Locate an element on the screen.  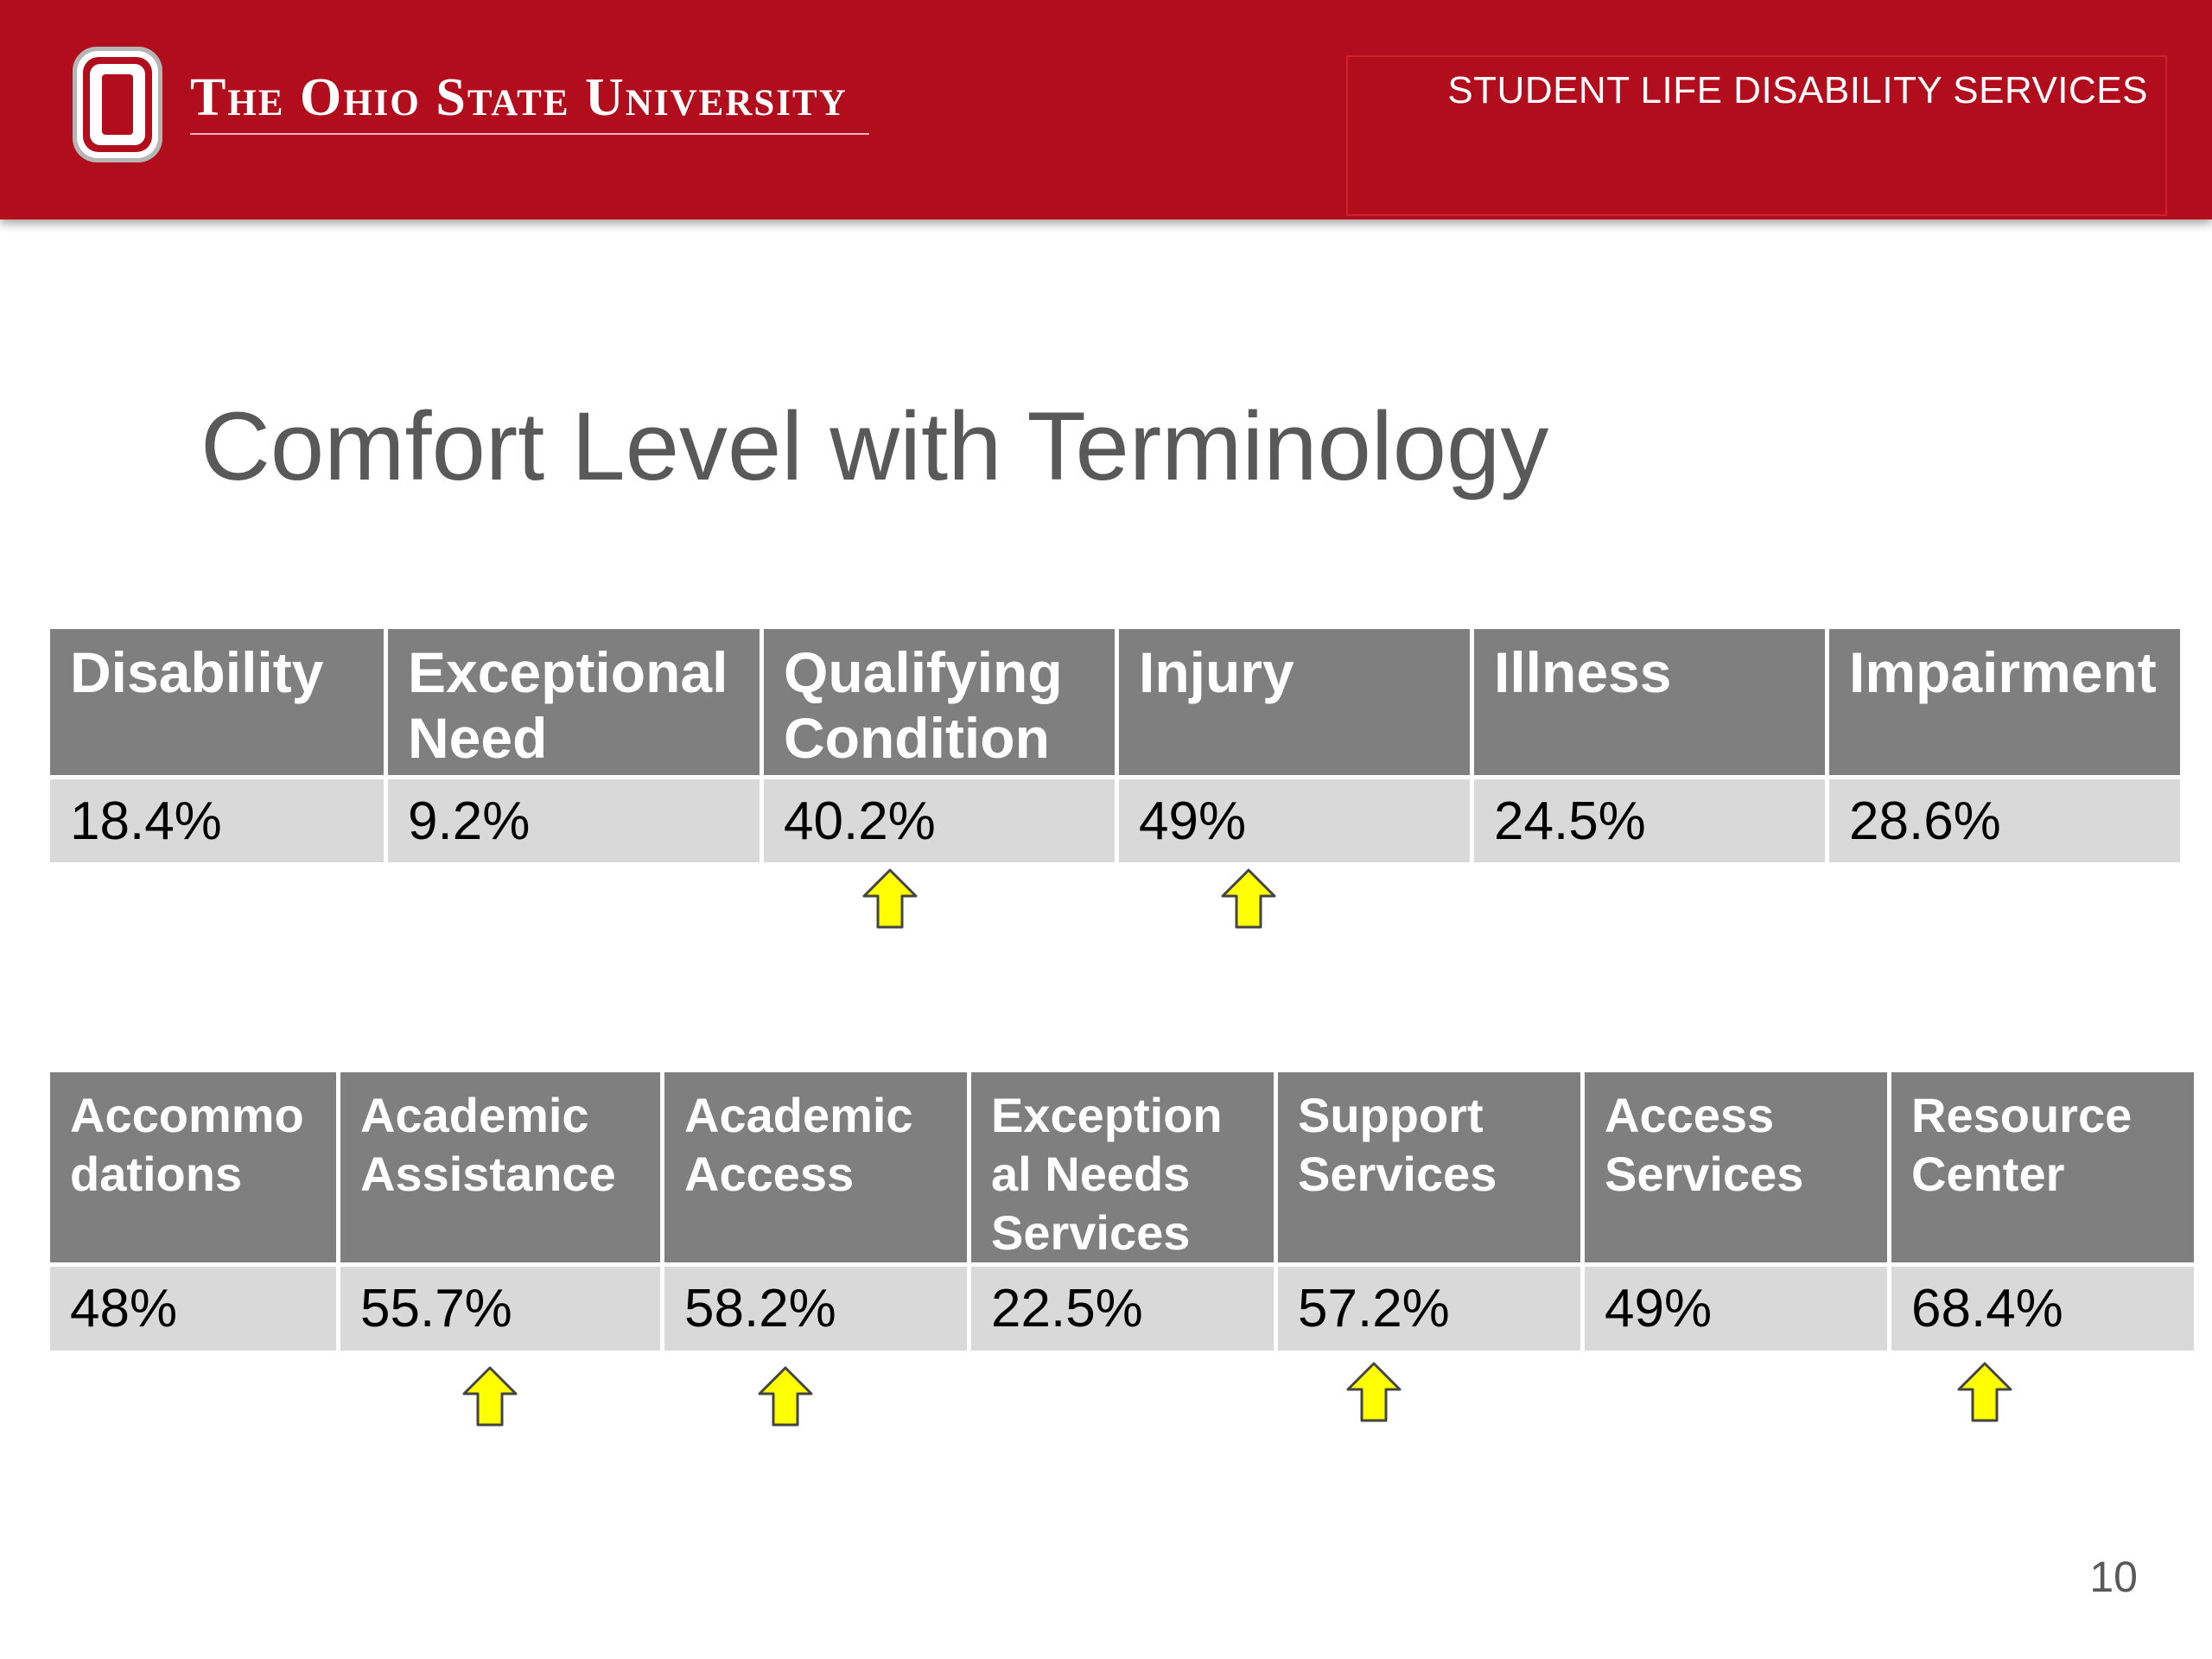
table-header-label: Support is located at coordinates (1391, 1115).